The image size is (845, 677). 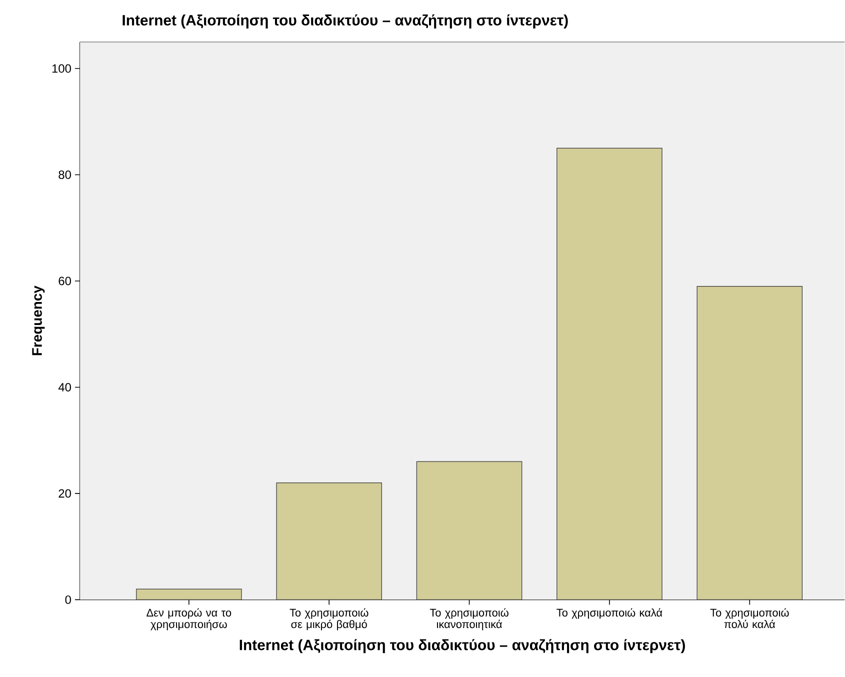 I want to click on y-axis-title: Frequency, so click(x=38, y=321).